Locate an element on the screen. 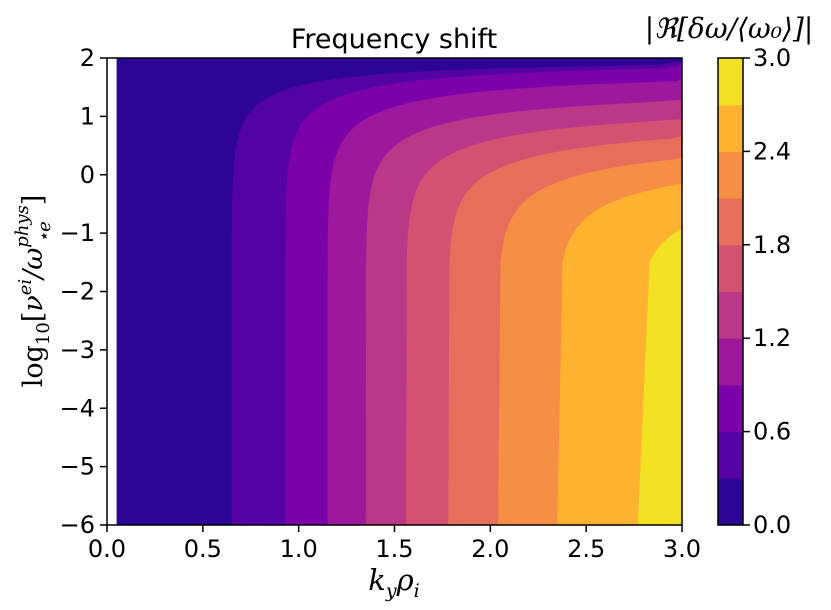 This screenshot has height=610, width=831. y-tick-label: −4 is located at coordinates (77, 408).